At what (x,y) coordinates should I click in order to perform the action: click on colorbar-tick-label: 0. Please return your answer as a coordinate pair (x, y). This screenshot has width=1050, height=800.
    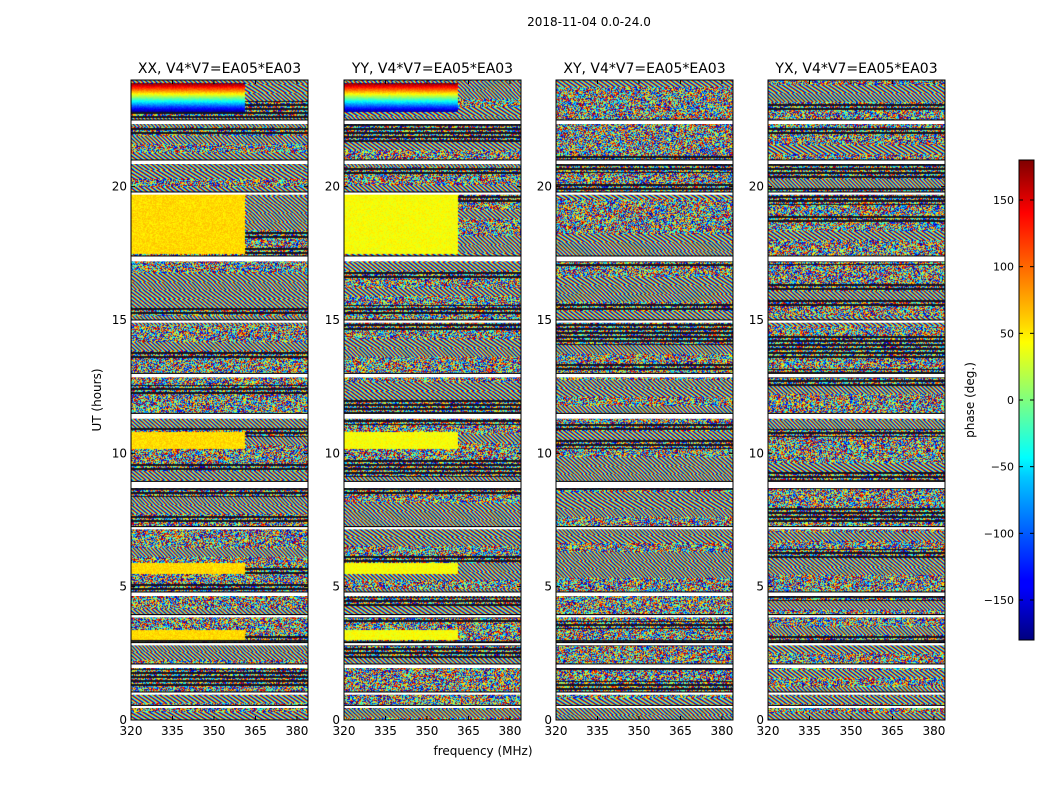
    Looking at the image, I should click on (1010, 400).